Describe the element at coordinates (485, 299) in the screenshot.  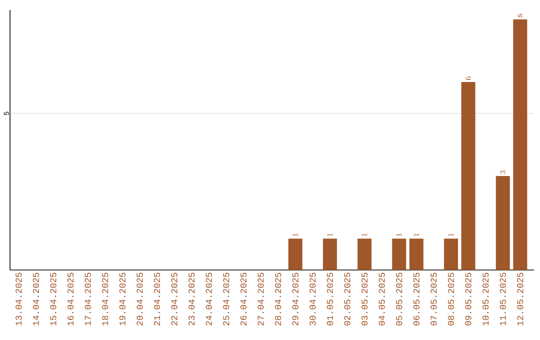
I see `x-tick-label: 10.05.2025` at that location.